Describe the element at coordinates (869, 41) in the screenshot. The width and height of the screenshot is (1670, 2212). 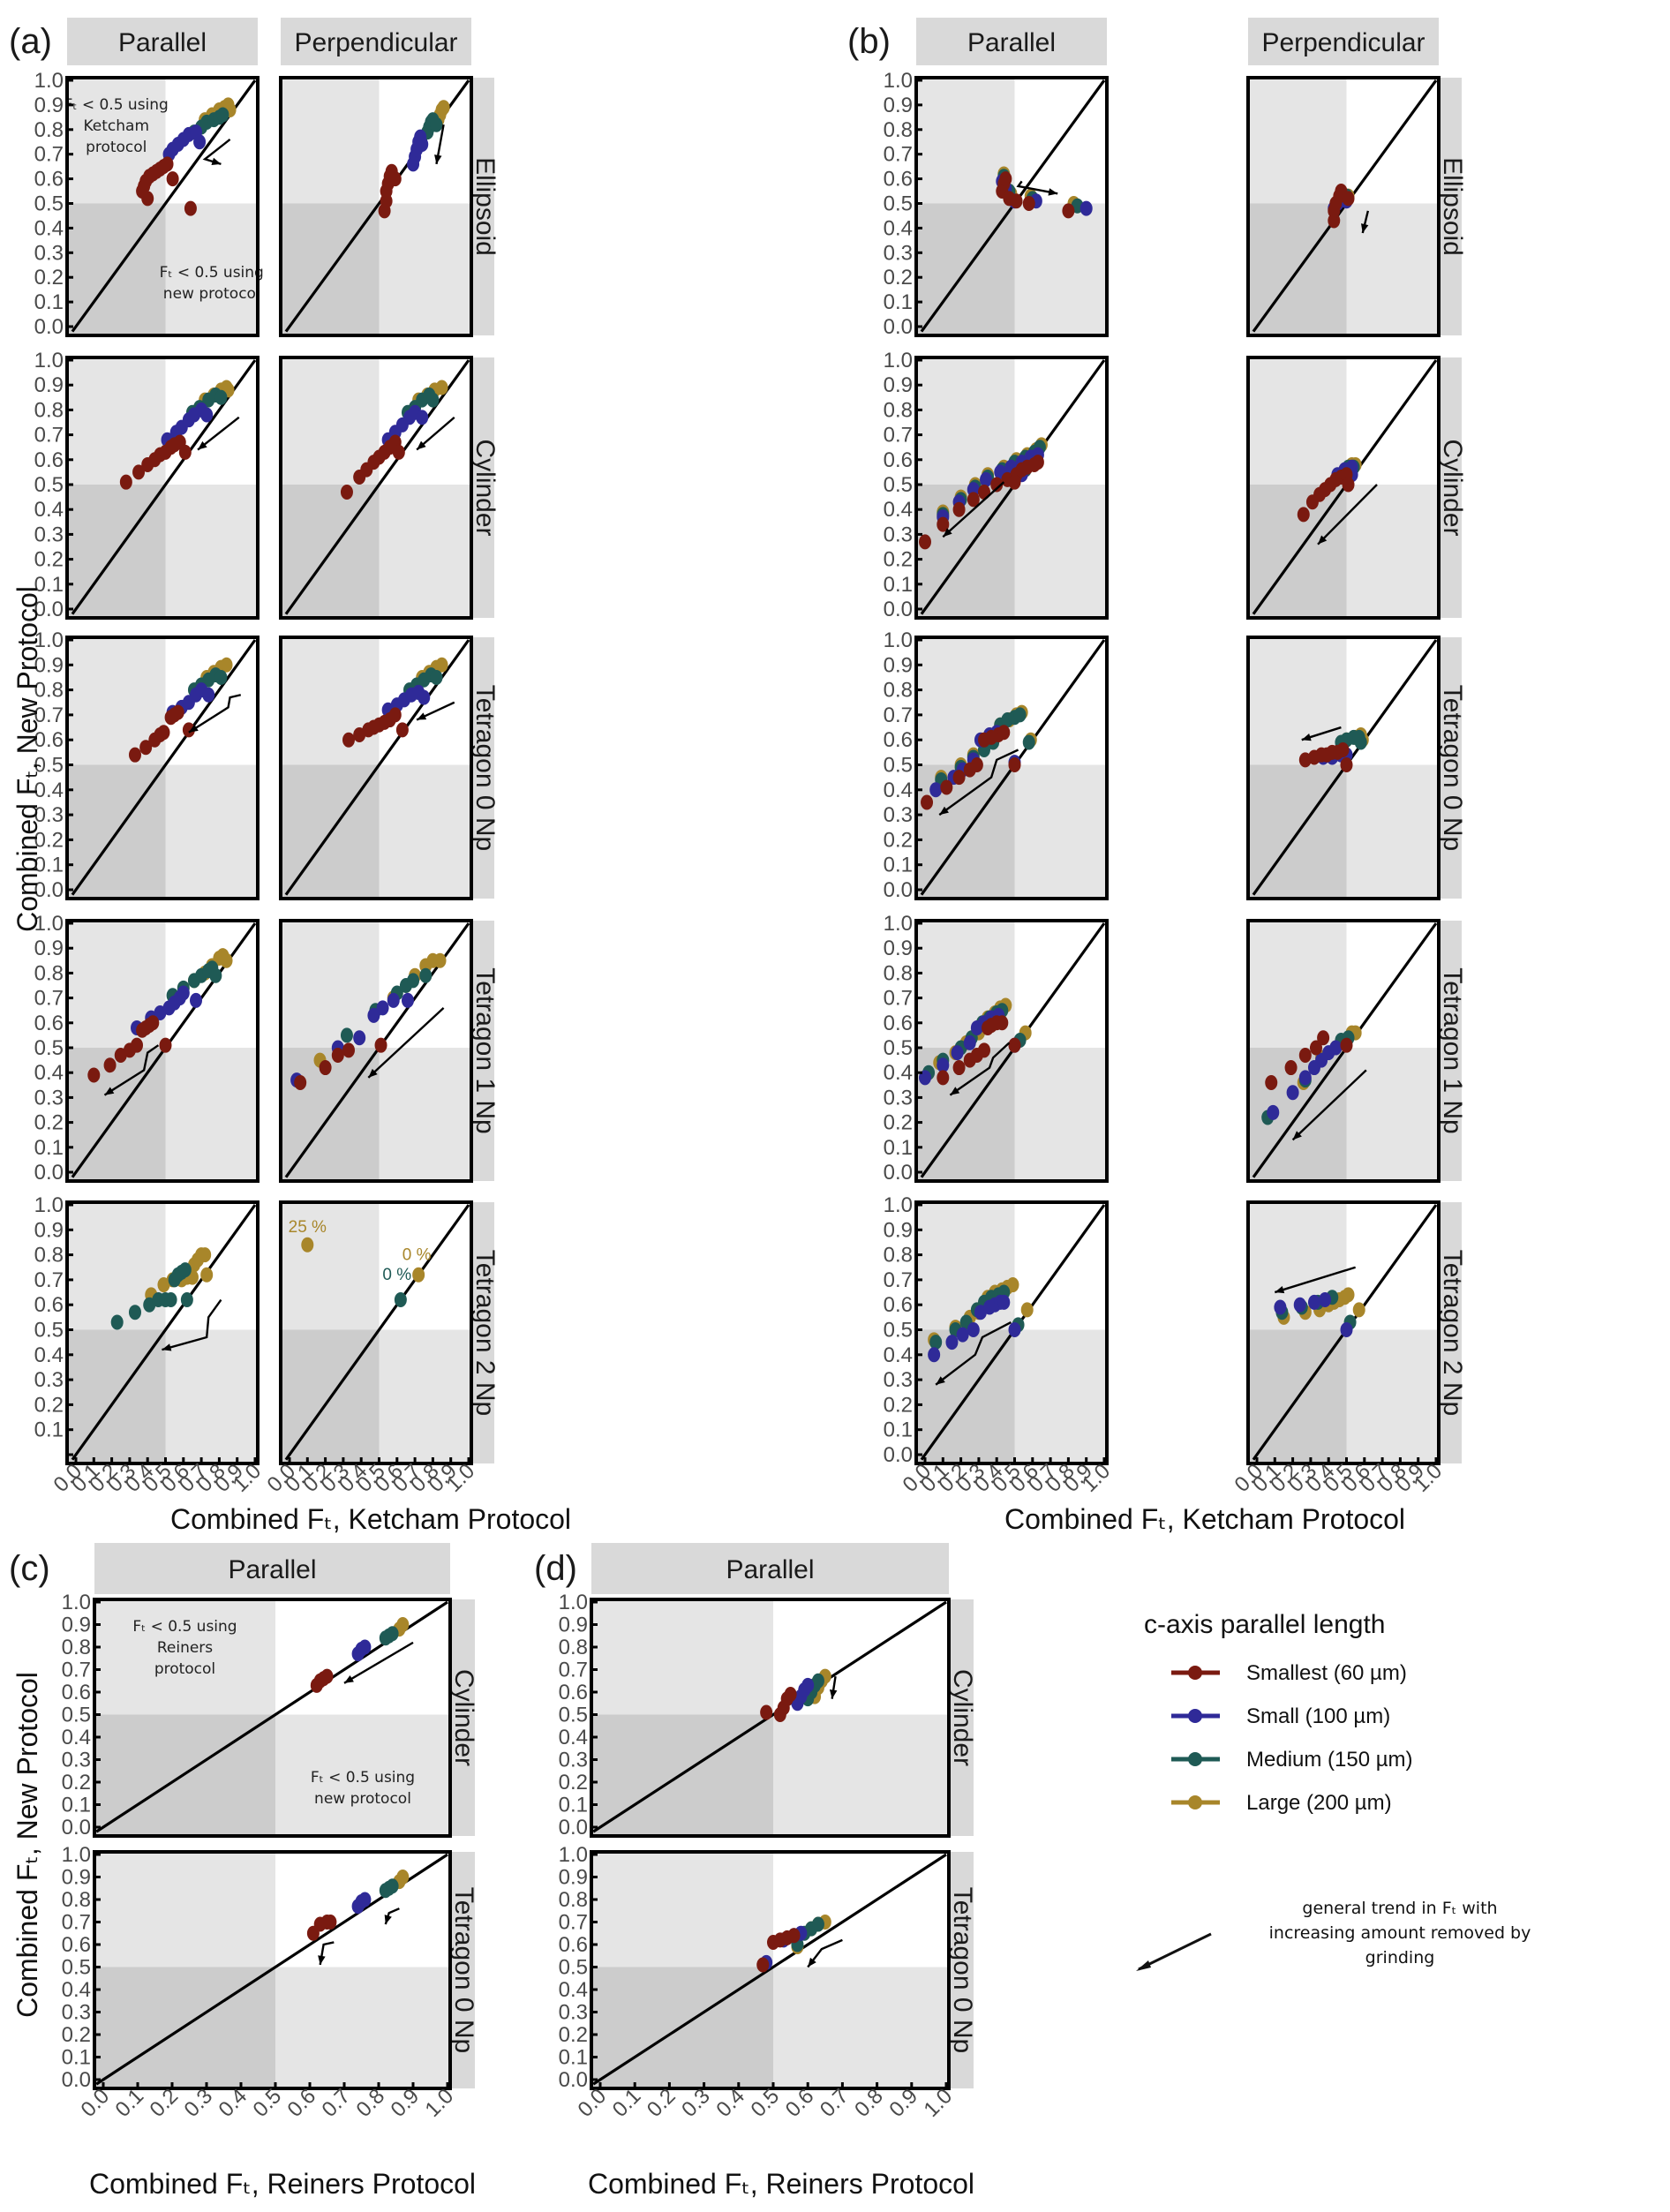
I see `panel-letter: (b)` at that location.